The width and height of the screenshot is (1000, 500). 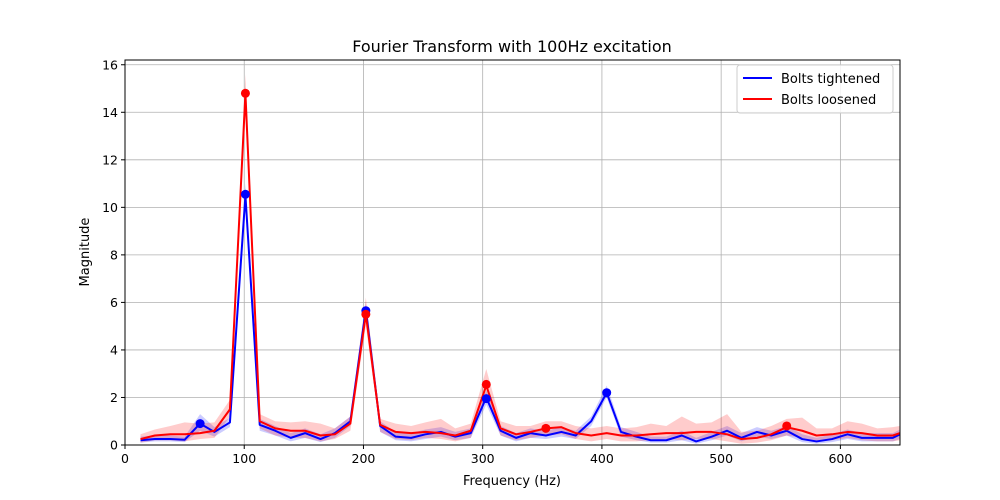 What do you see at coordinates (114, 349) in the screenshot?
I see `y-tick-label: 4` at bounding box center [114, 349].